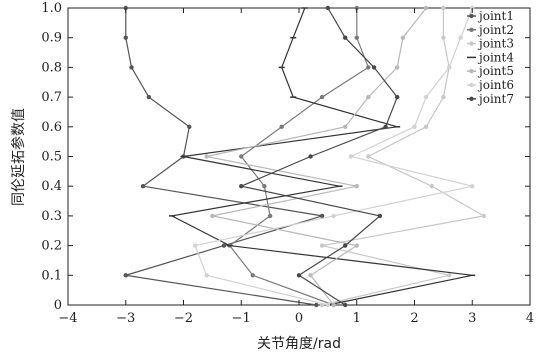 Image resolution: width=546 pixels, height=358 pixels. I want to click on legend-item-joint3: joint3, so click(490, 44).